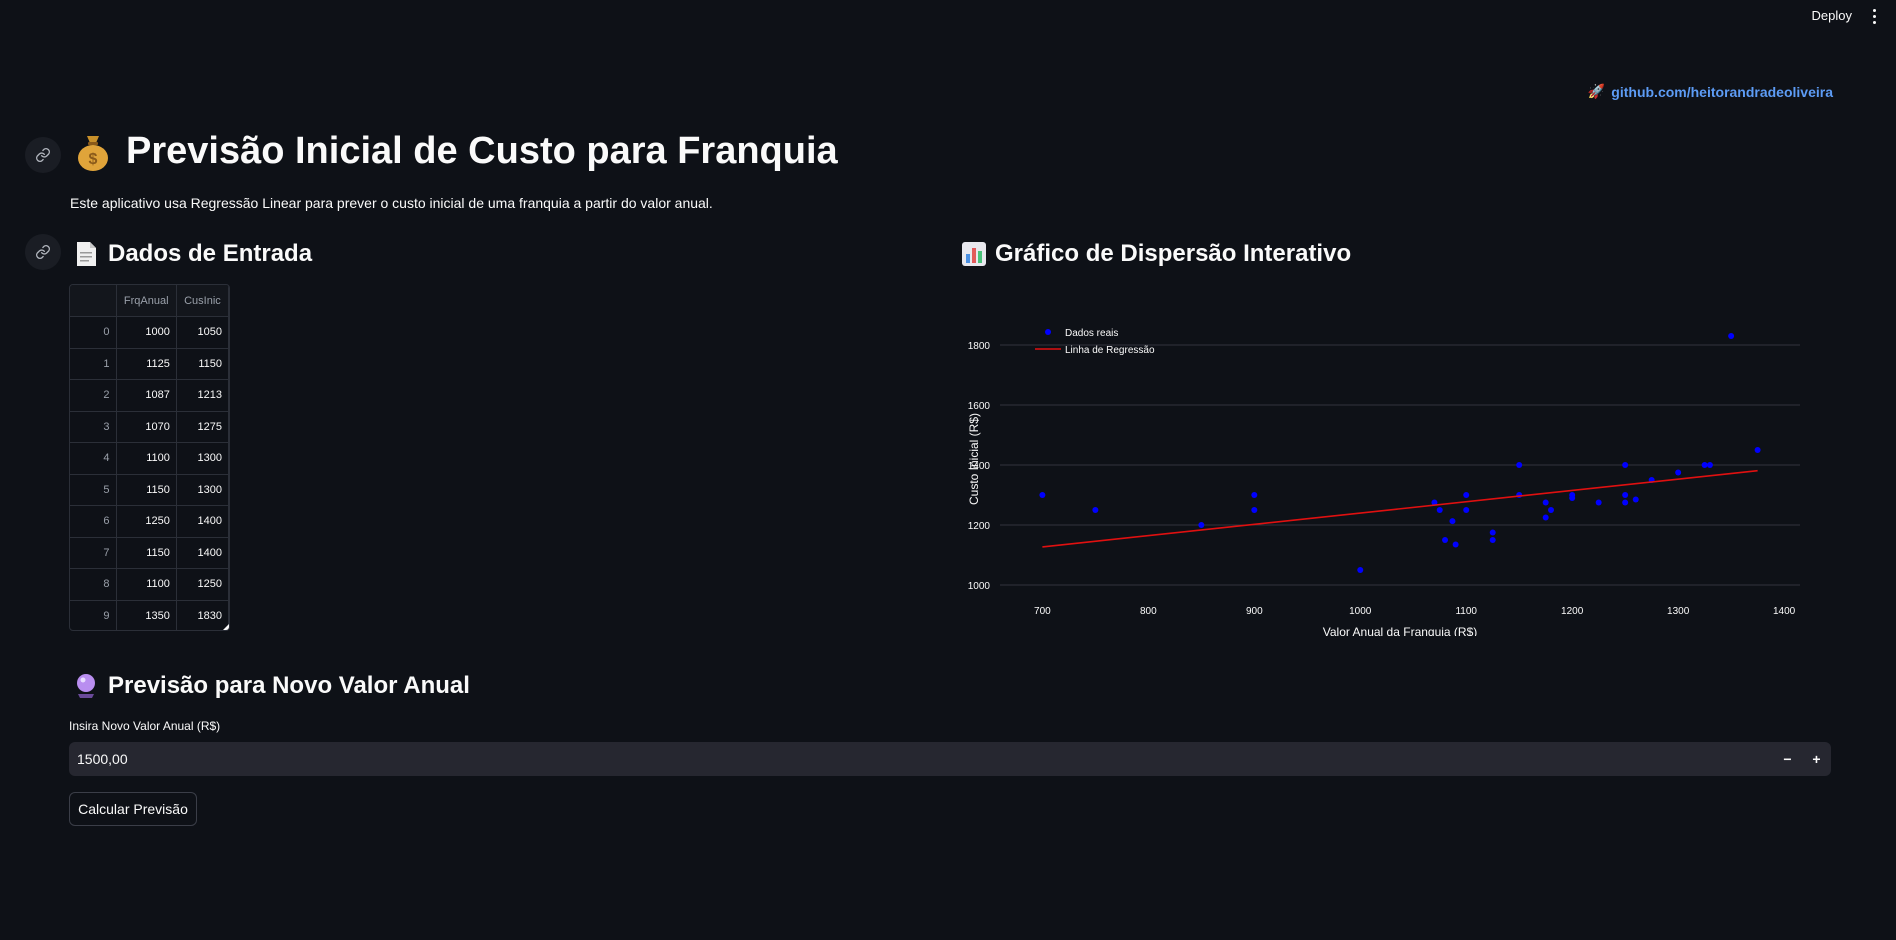 This screenshot has width=1896, height=940. What do you see at coordinates (1360, 611) in the screenshot?
I see `x-tick-label: 1000` at bounding box center [1360, 611].